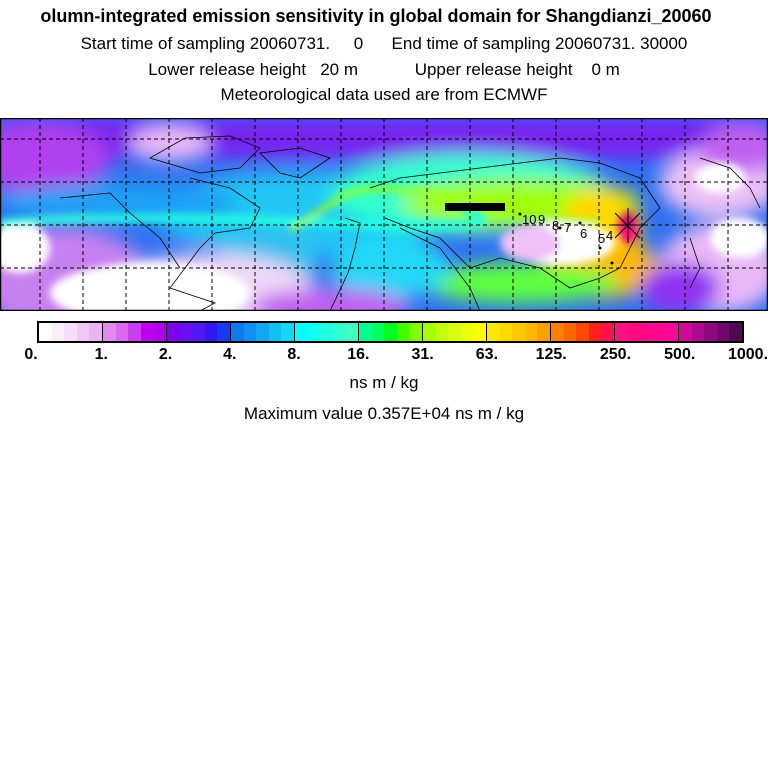  What do you see at coordinates (384, 382) in the screenshot?
I see `colorbar-unit: ns m / kg` at bounding box center [384, 382].